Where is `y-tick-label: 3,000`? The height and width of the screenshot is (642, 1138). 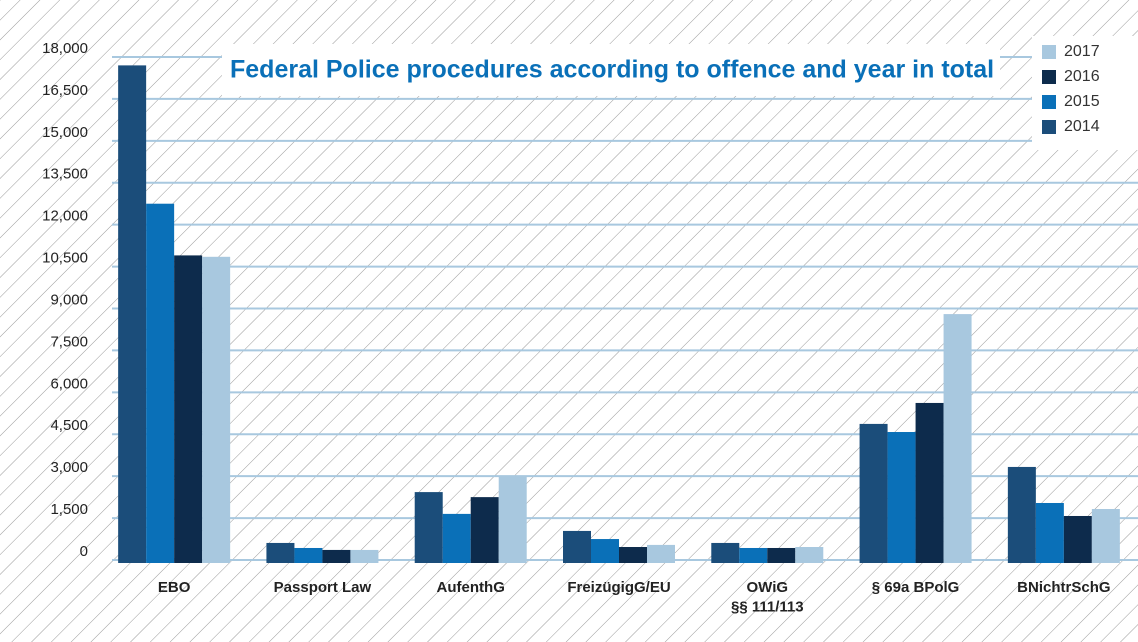 y-tick-label: 3,000 is located at coordinates (69, 467).